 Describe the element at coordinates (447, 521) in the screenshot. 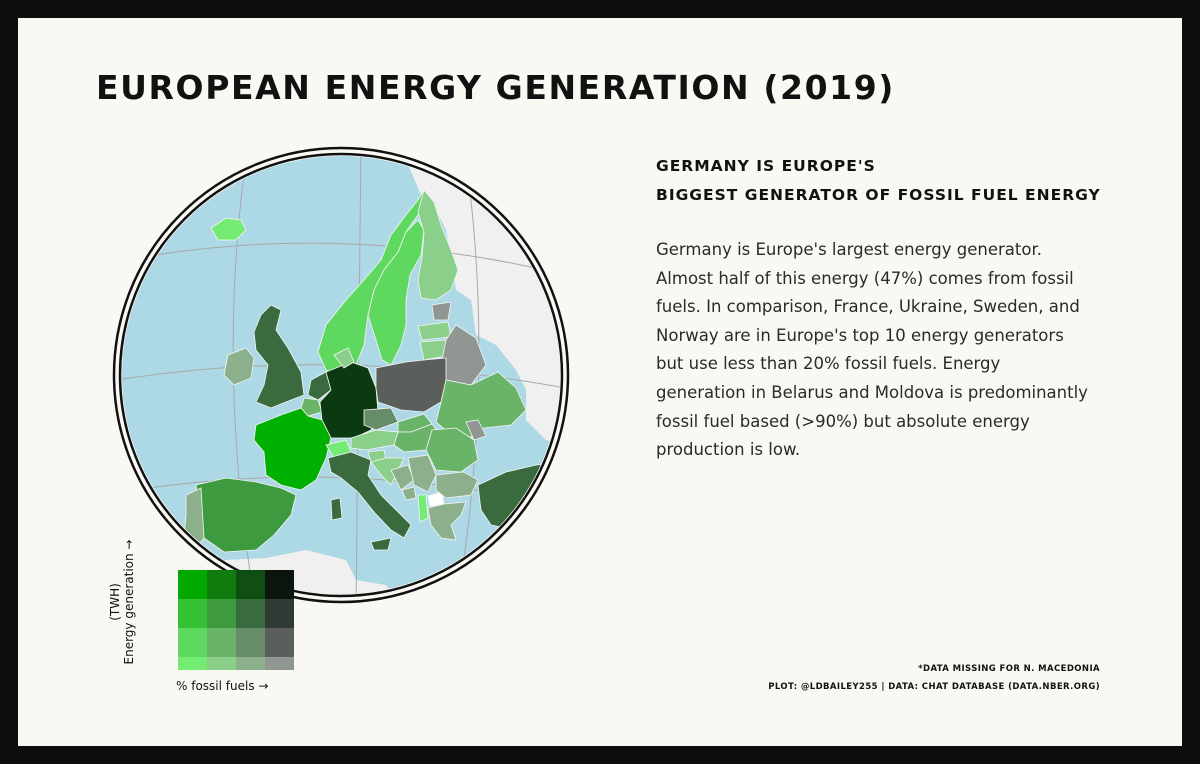

I see `country-greece` at that location.